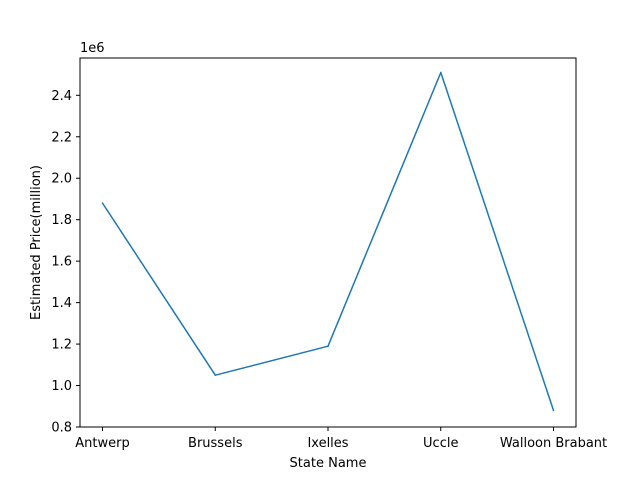  What do you see at coordinates (61, 220) in the screenshot?
I see `y-tick-label: 1.8` at bounding box center [61, 220].